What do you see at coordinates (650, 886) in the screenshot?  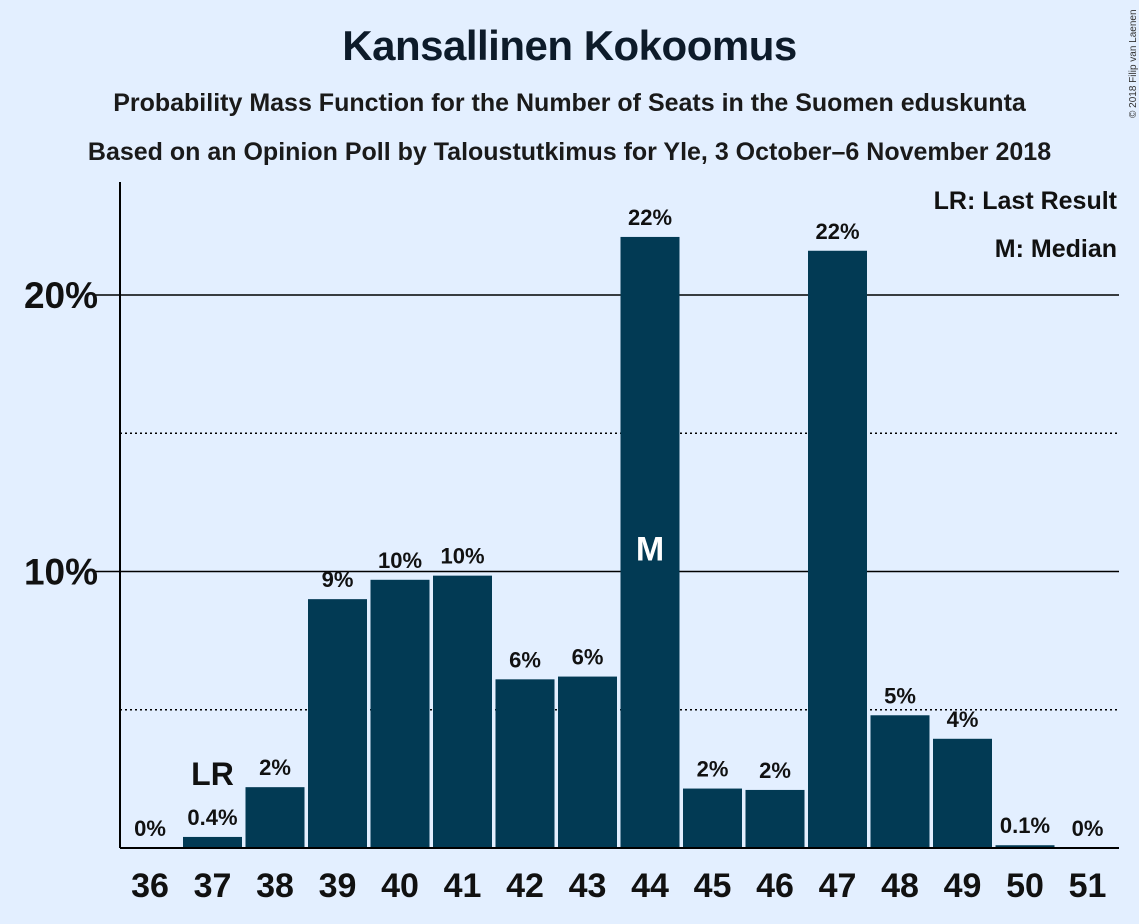 I see `x-tick-label: 44` at bounding box center [650, 886].